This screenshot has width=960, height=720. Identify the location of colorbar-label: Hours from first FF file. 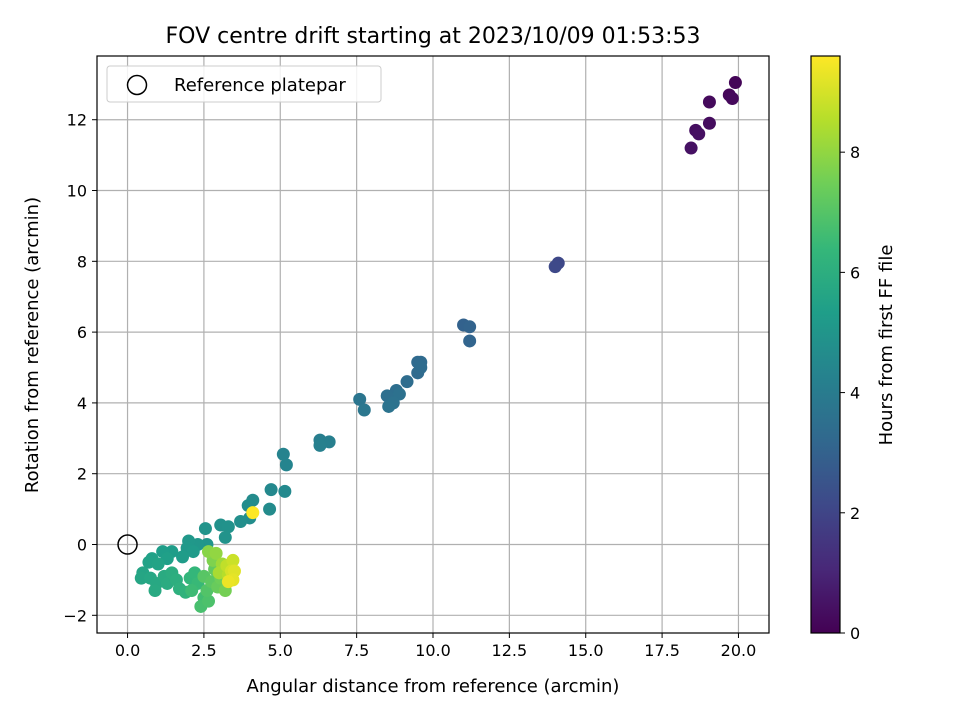
(886, 345).